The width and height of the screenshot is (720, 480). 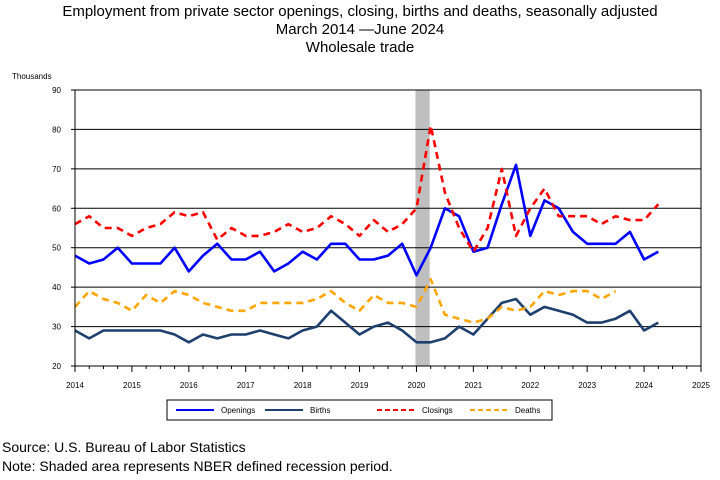 What do you see at coordinates (75, 385) in the screenshot?
I see `x-tick-label: 2014` at bounding box center [75, 385].